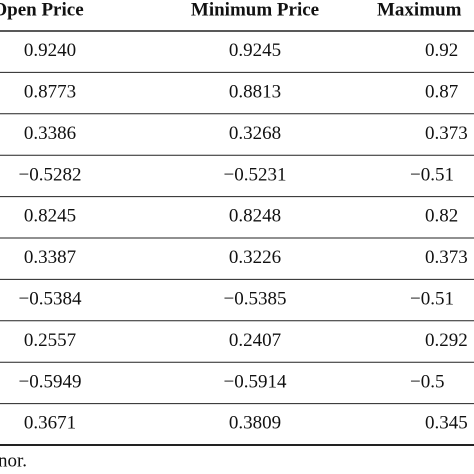  I want to click on cell: 0.3809, so click(255, 423).